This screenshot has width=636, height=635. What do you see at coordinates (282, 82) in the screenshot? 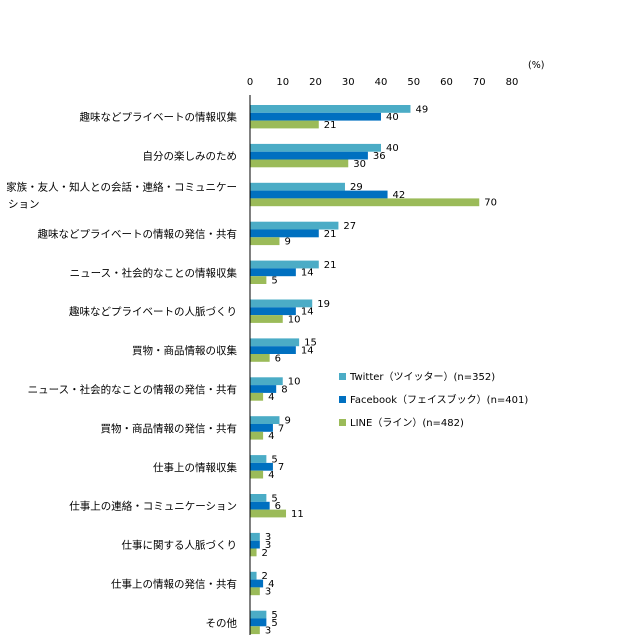
I see `x-tick-label: 10` at bounding box center [282, 82].